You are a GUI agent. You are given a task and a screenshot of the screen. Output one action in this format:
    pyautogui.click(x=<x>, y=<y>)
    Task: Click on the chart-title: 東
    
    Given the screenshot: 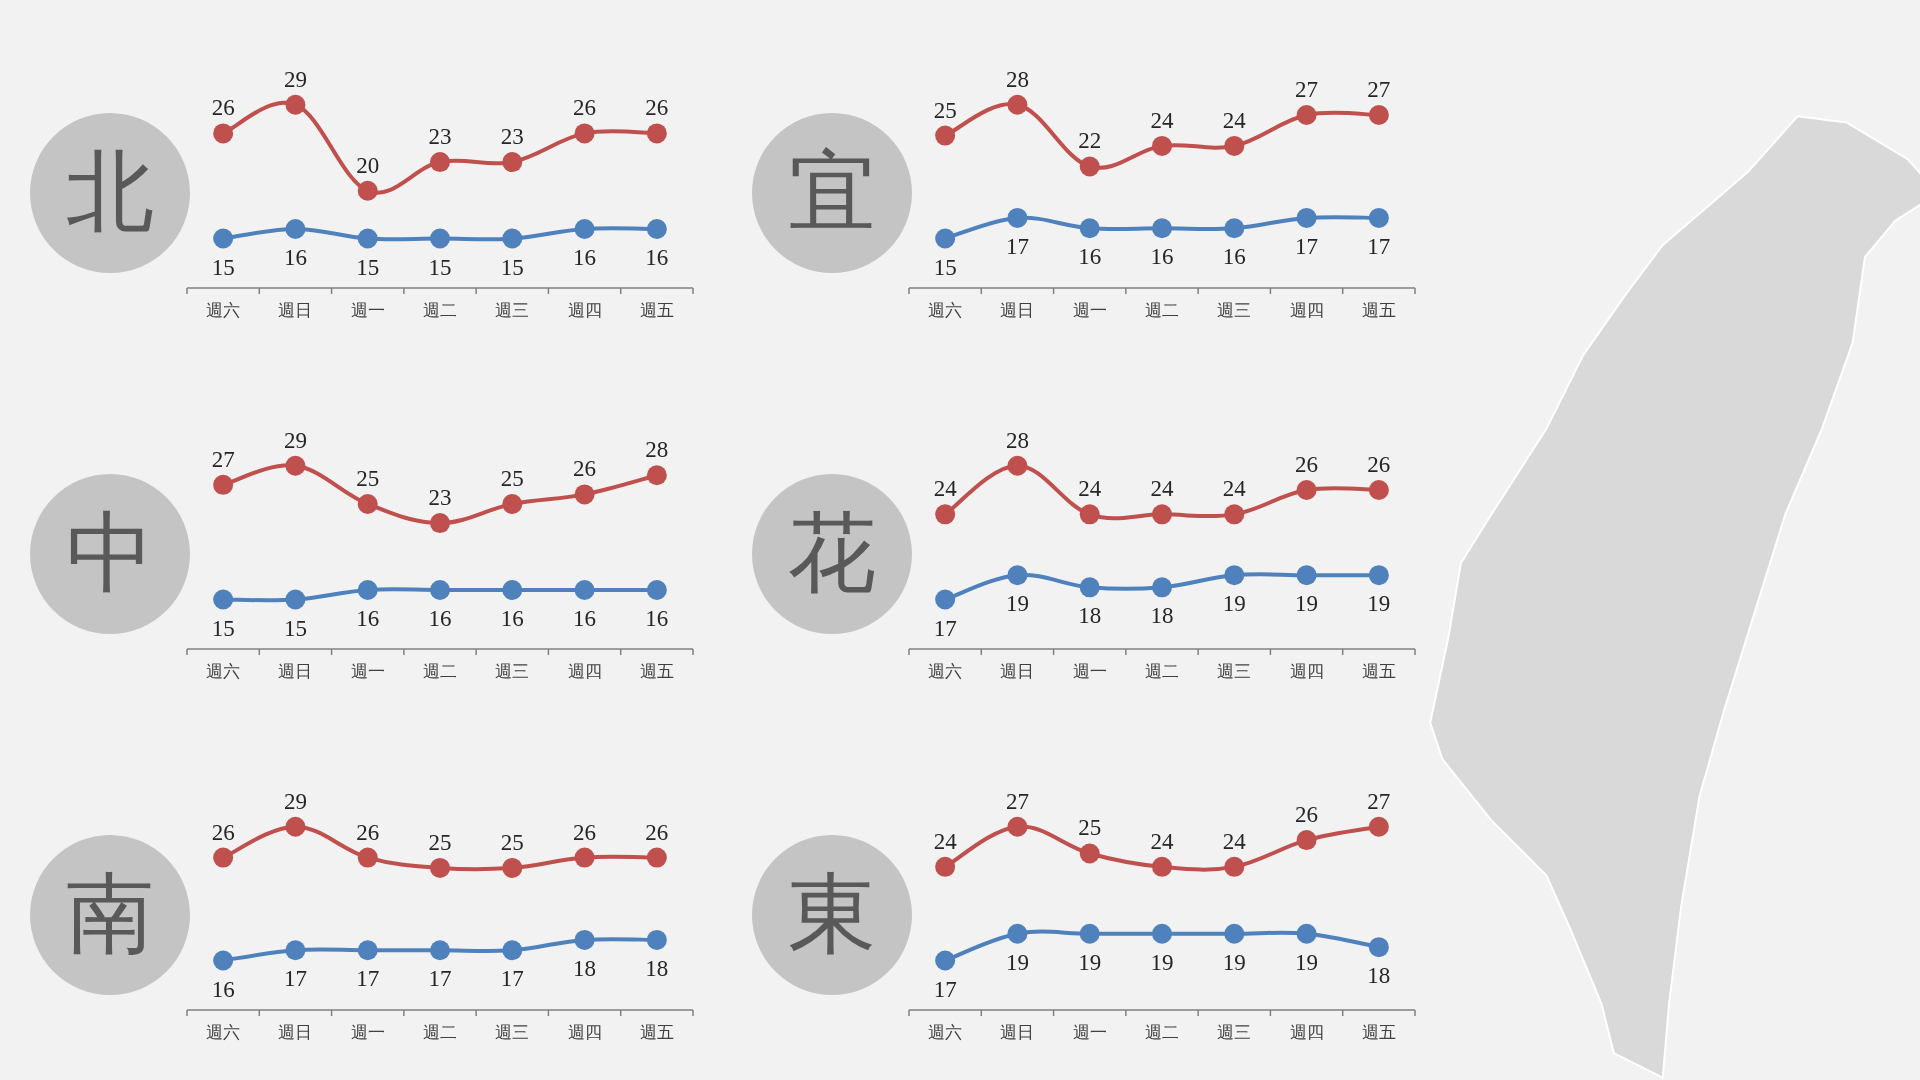 What is the action you would take?
    pyautogui.click(x=832, y=913)
    